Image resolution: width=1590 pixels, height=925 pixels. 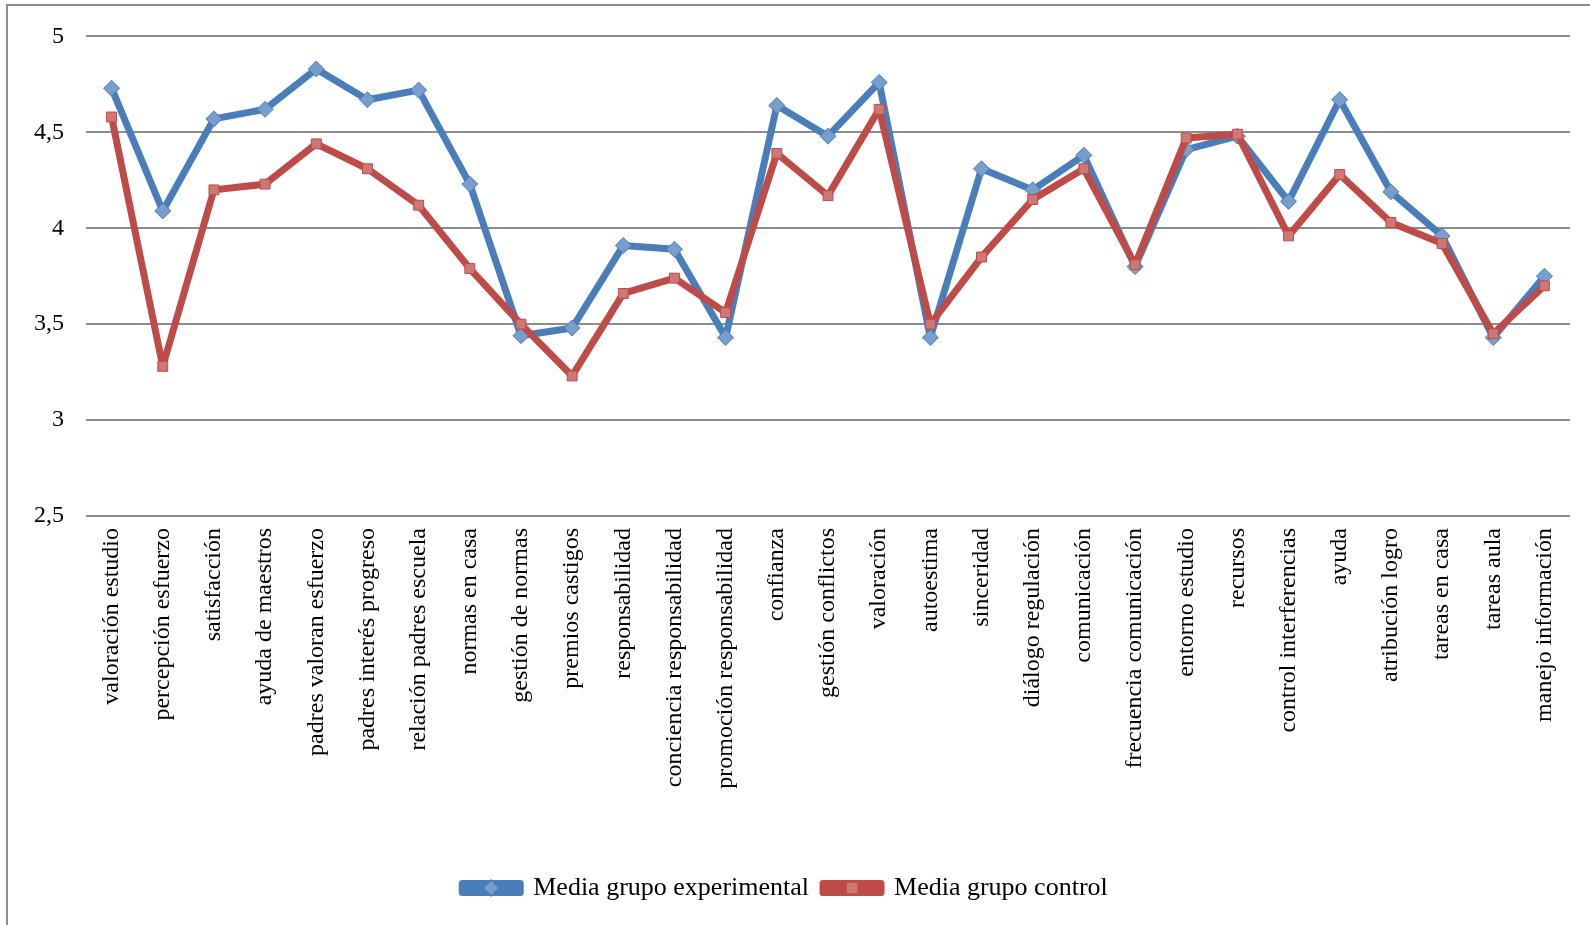 I want to click on x-tick-label: padres valoran esfuerzo, so click(x=314, y=642).